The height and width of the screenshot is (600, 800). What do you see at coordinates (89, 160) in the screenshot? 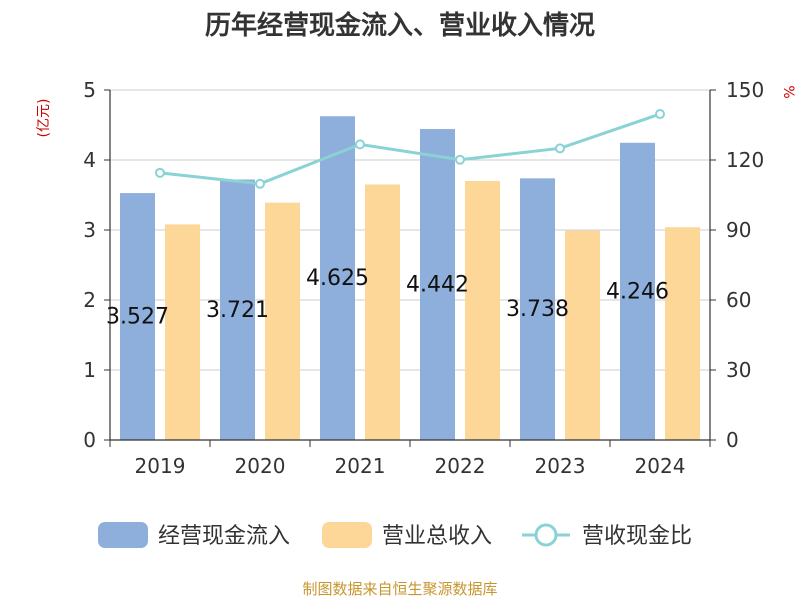
I see `y-left-tick-label: 4` at bounding box center [89, 160].